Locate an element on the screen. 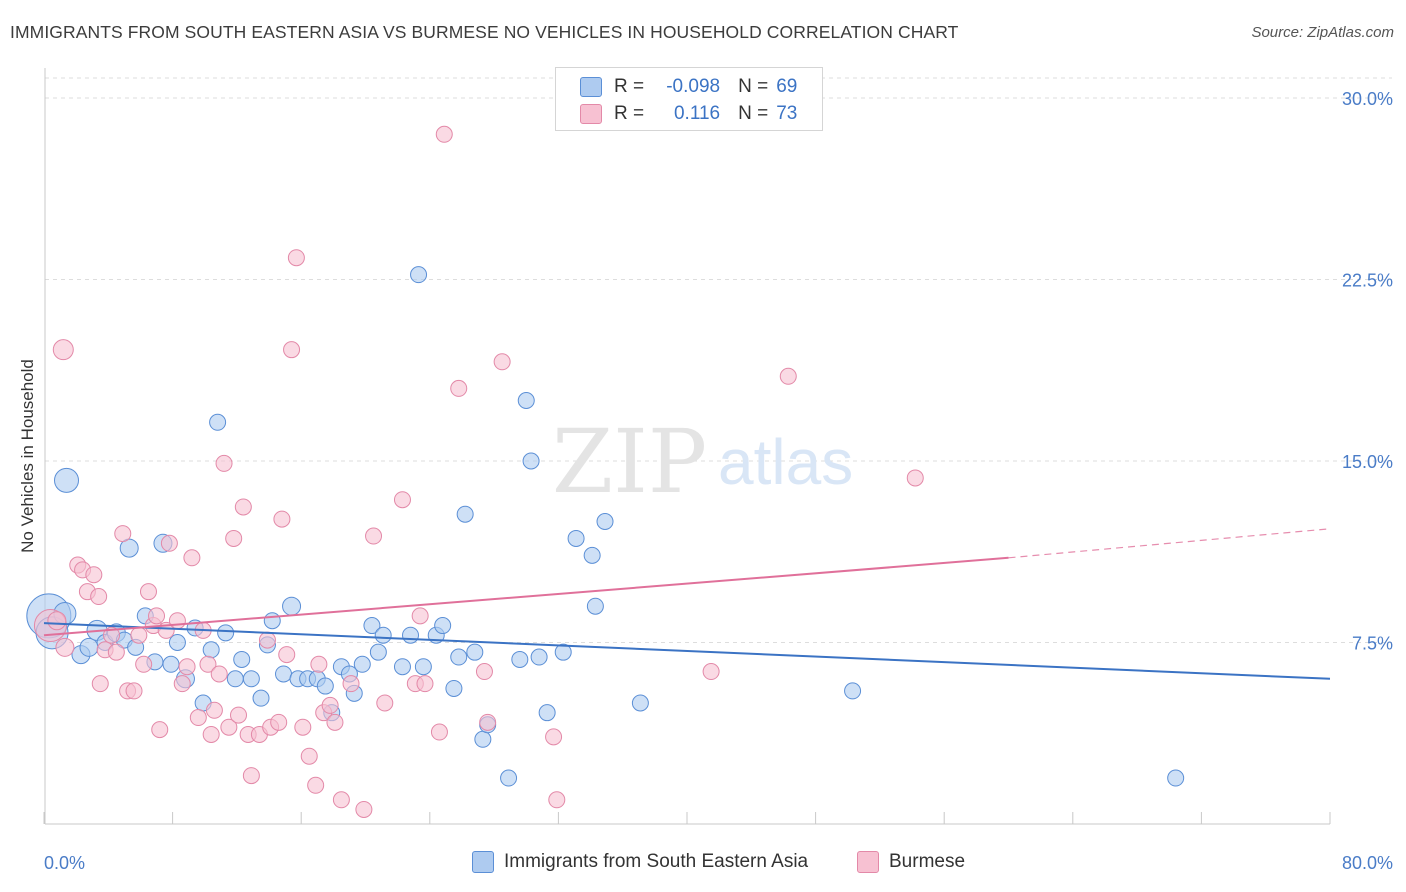 This screenshot has height=892, width=1406. watermark-atlas: atlas is located at coordinates (785, 462).